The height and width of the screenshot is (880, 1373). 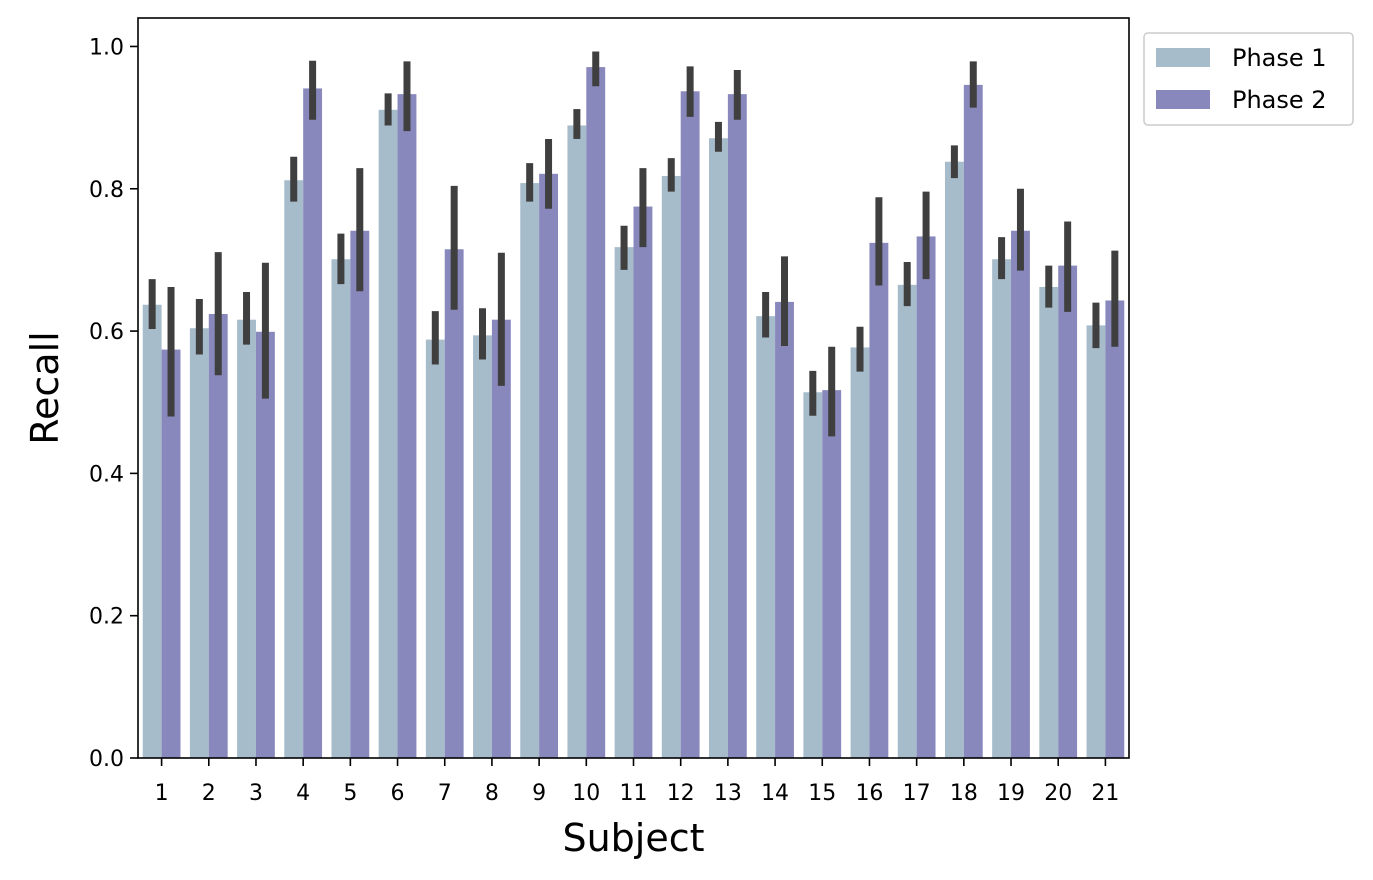 What do you see at coordinates (1248, 79) in the screenshot?
I see `legend: Phase 1 Phase 2` at bounding box center [1248, 79].